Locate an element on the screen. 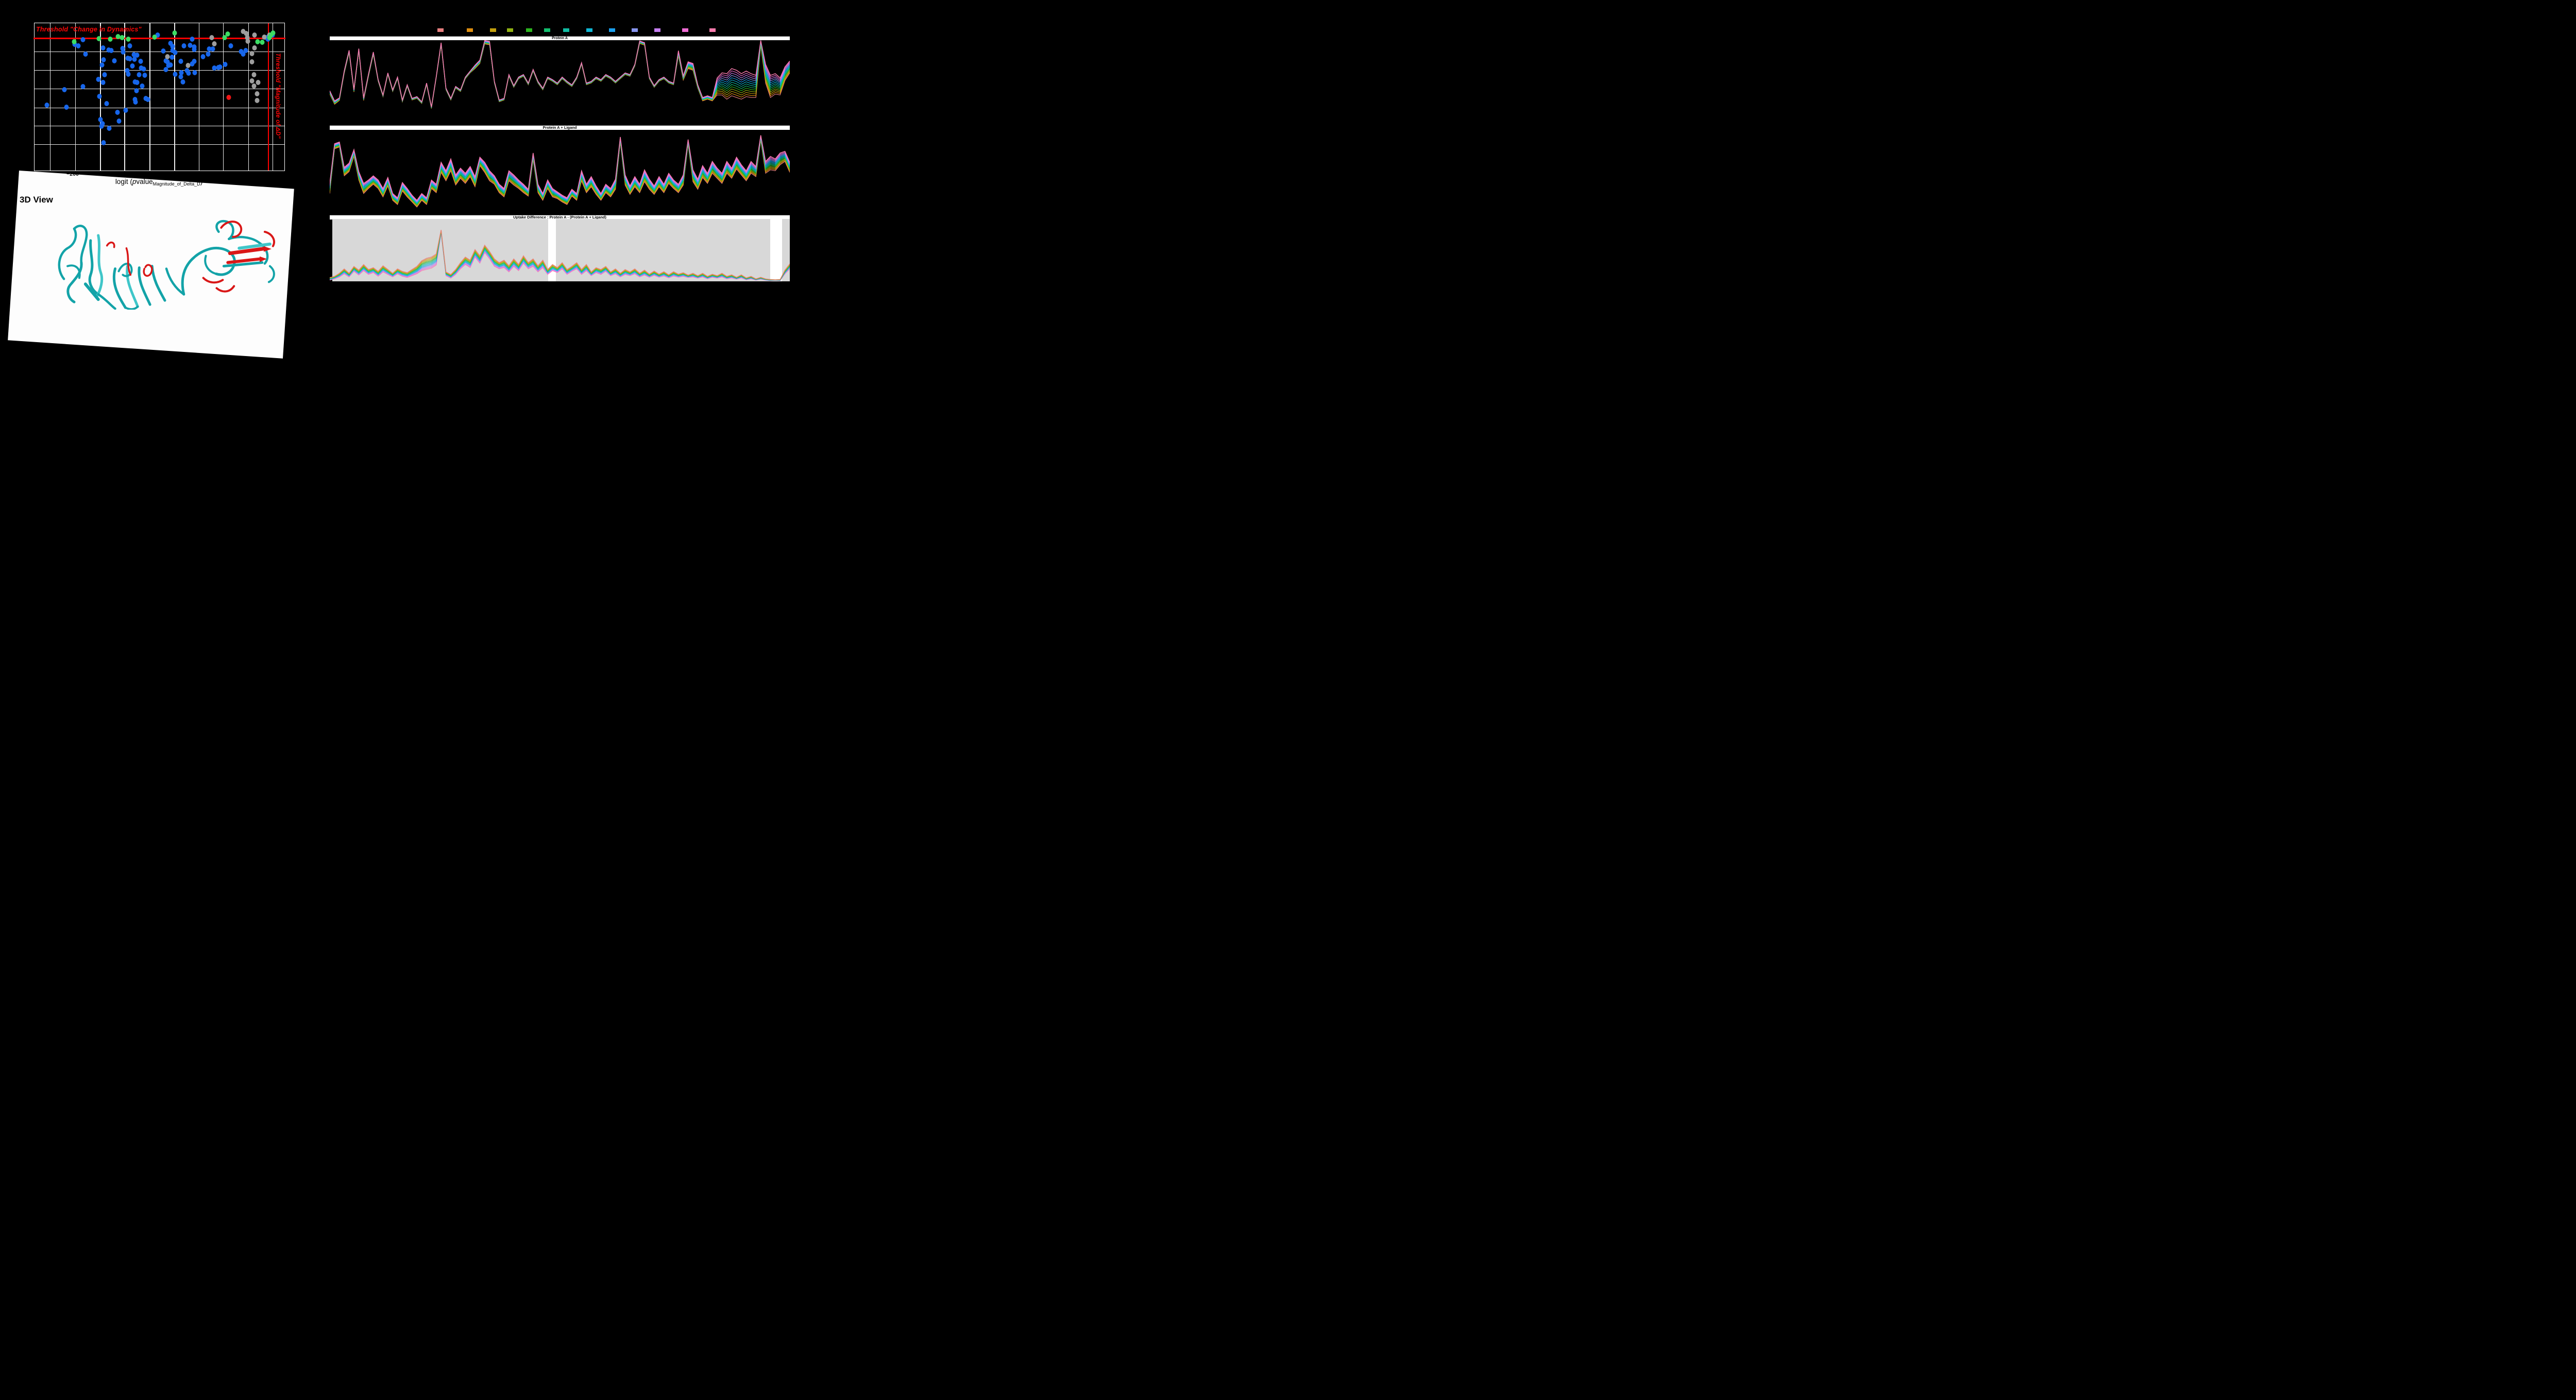 Image resolution: width=2576 pixels, height=1400 pixels. protein-ribbon-viewport is located at coordinates (165, 263).